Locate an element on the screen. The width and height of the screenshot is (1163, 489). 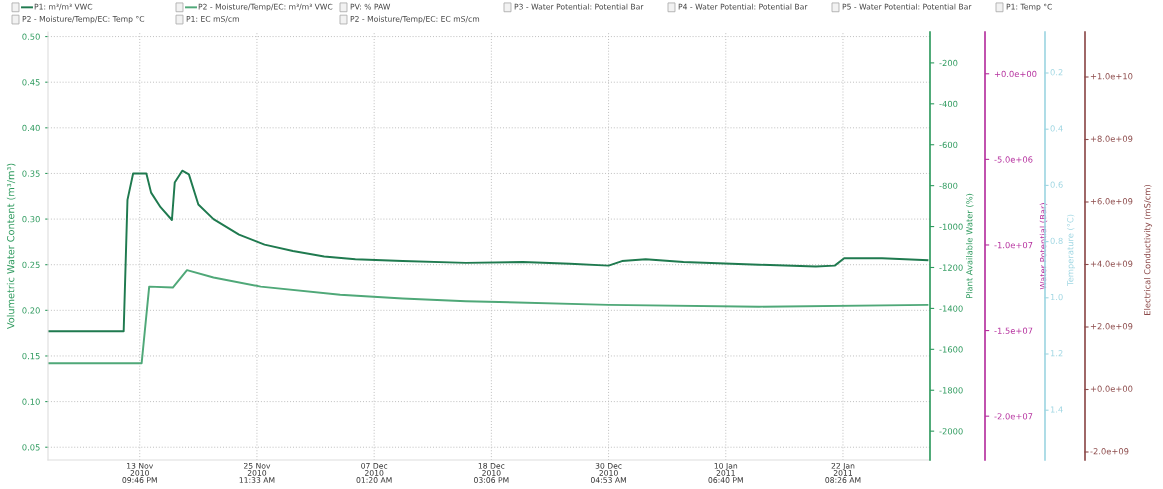
text: +4.0e+09 is located at coordinates (1111, 263).